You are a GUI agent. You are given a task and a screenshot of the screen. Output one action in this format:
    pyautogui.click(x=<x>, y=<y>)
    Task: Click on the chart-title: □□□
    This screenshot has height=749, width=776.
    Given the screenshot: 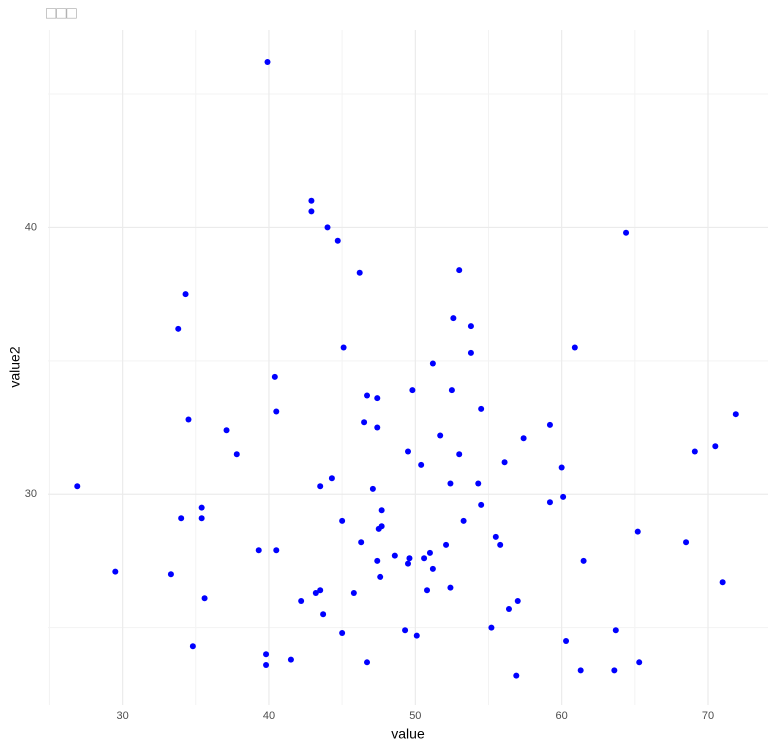 What is the action you would take?
    pyautogui.click(x=61, y=12)
    